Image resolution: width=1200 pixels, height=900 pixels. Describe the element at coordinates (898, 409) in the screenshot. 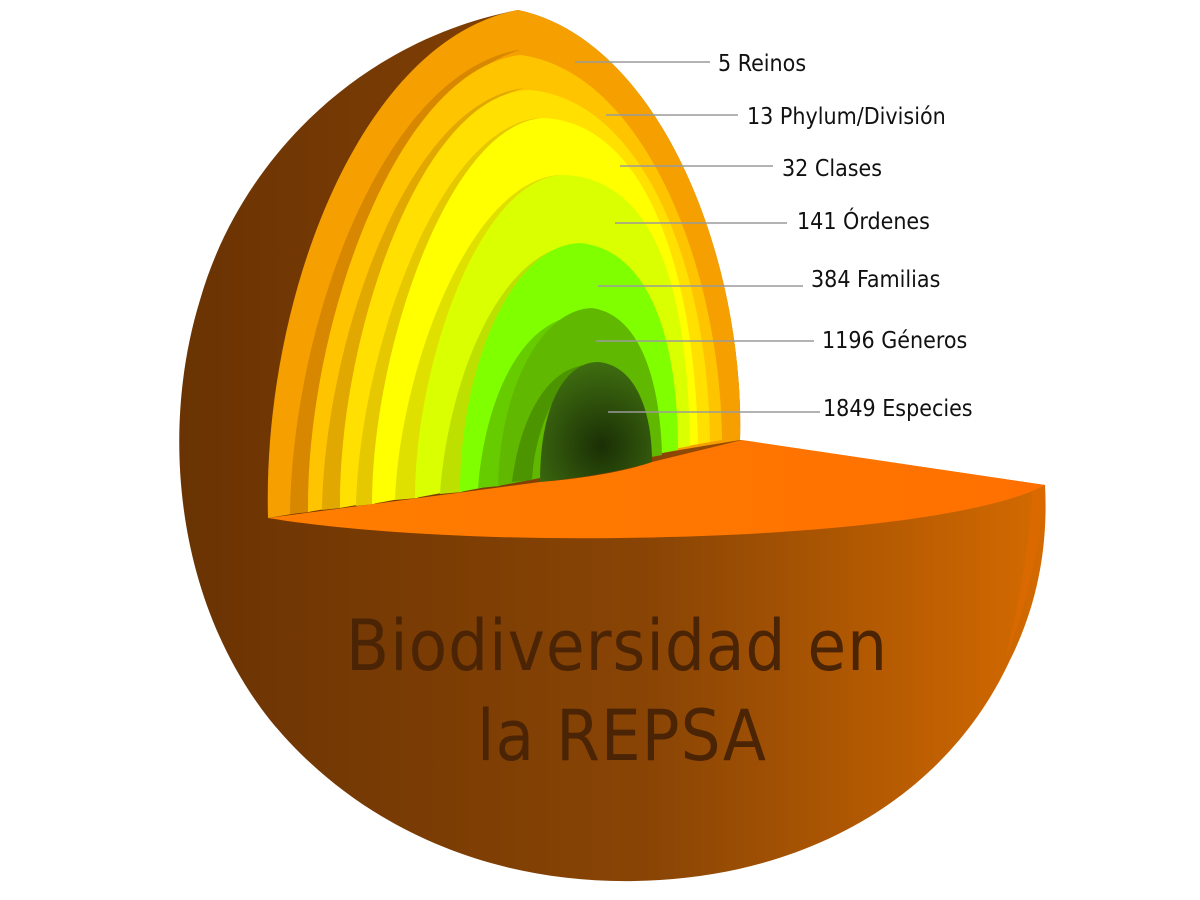

I see `label-especies: 1849 Especies` at that location.